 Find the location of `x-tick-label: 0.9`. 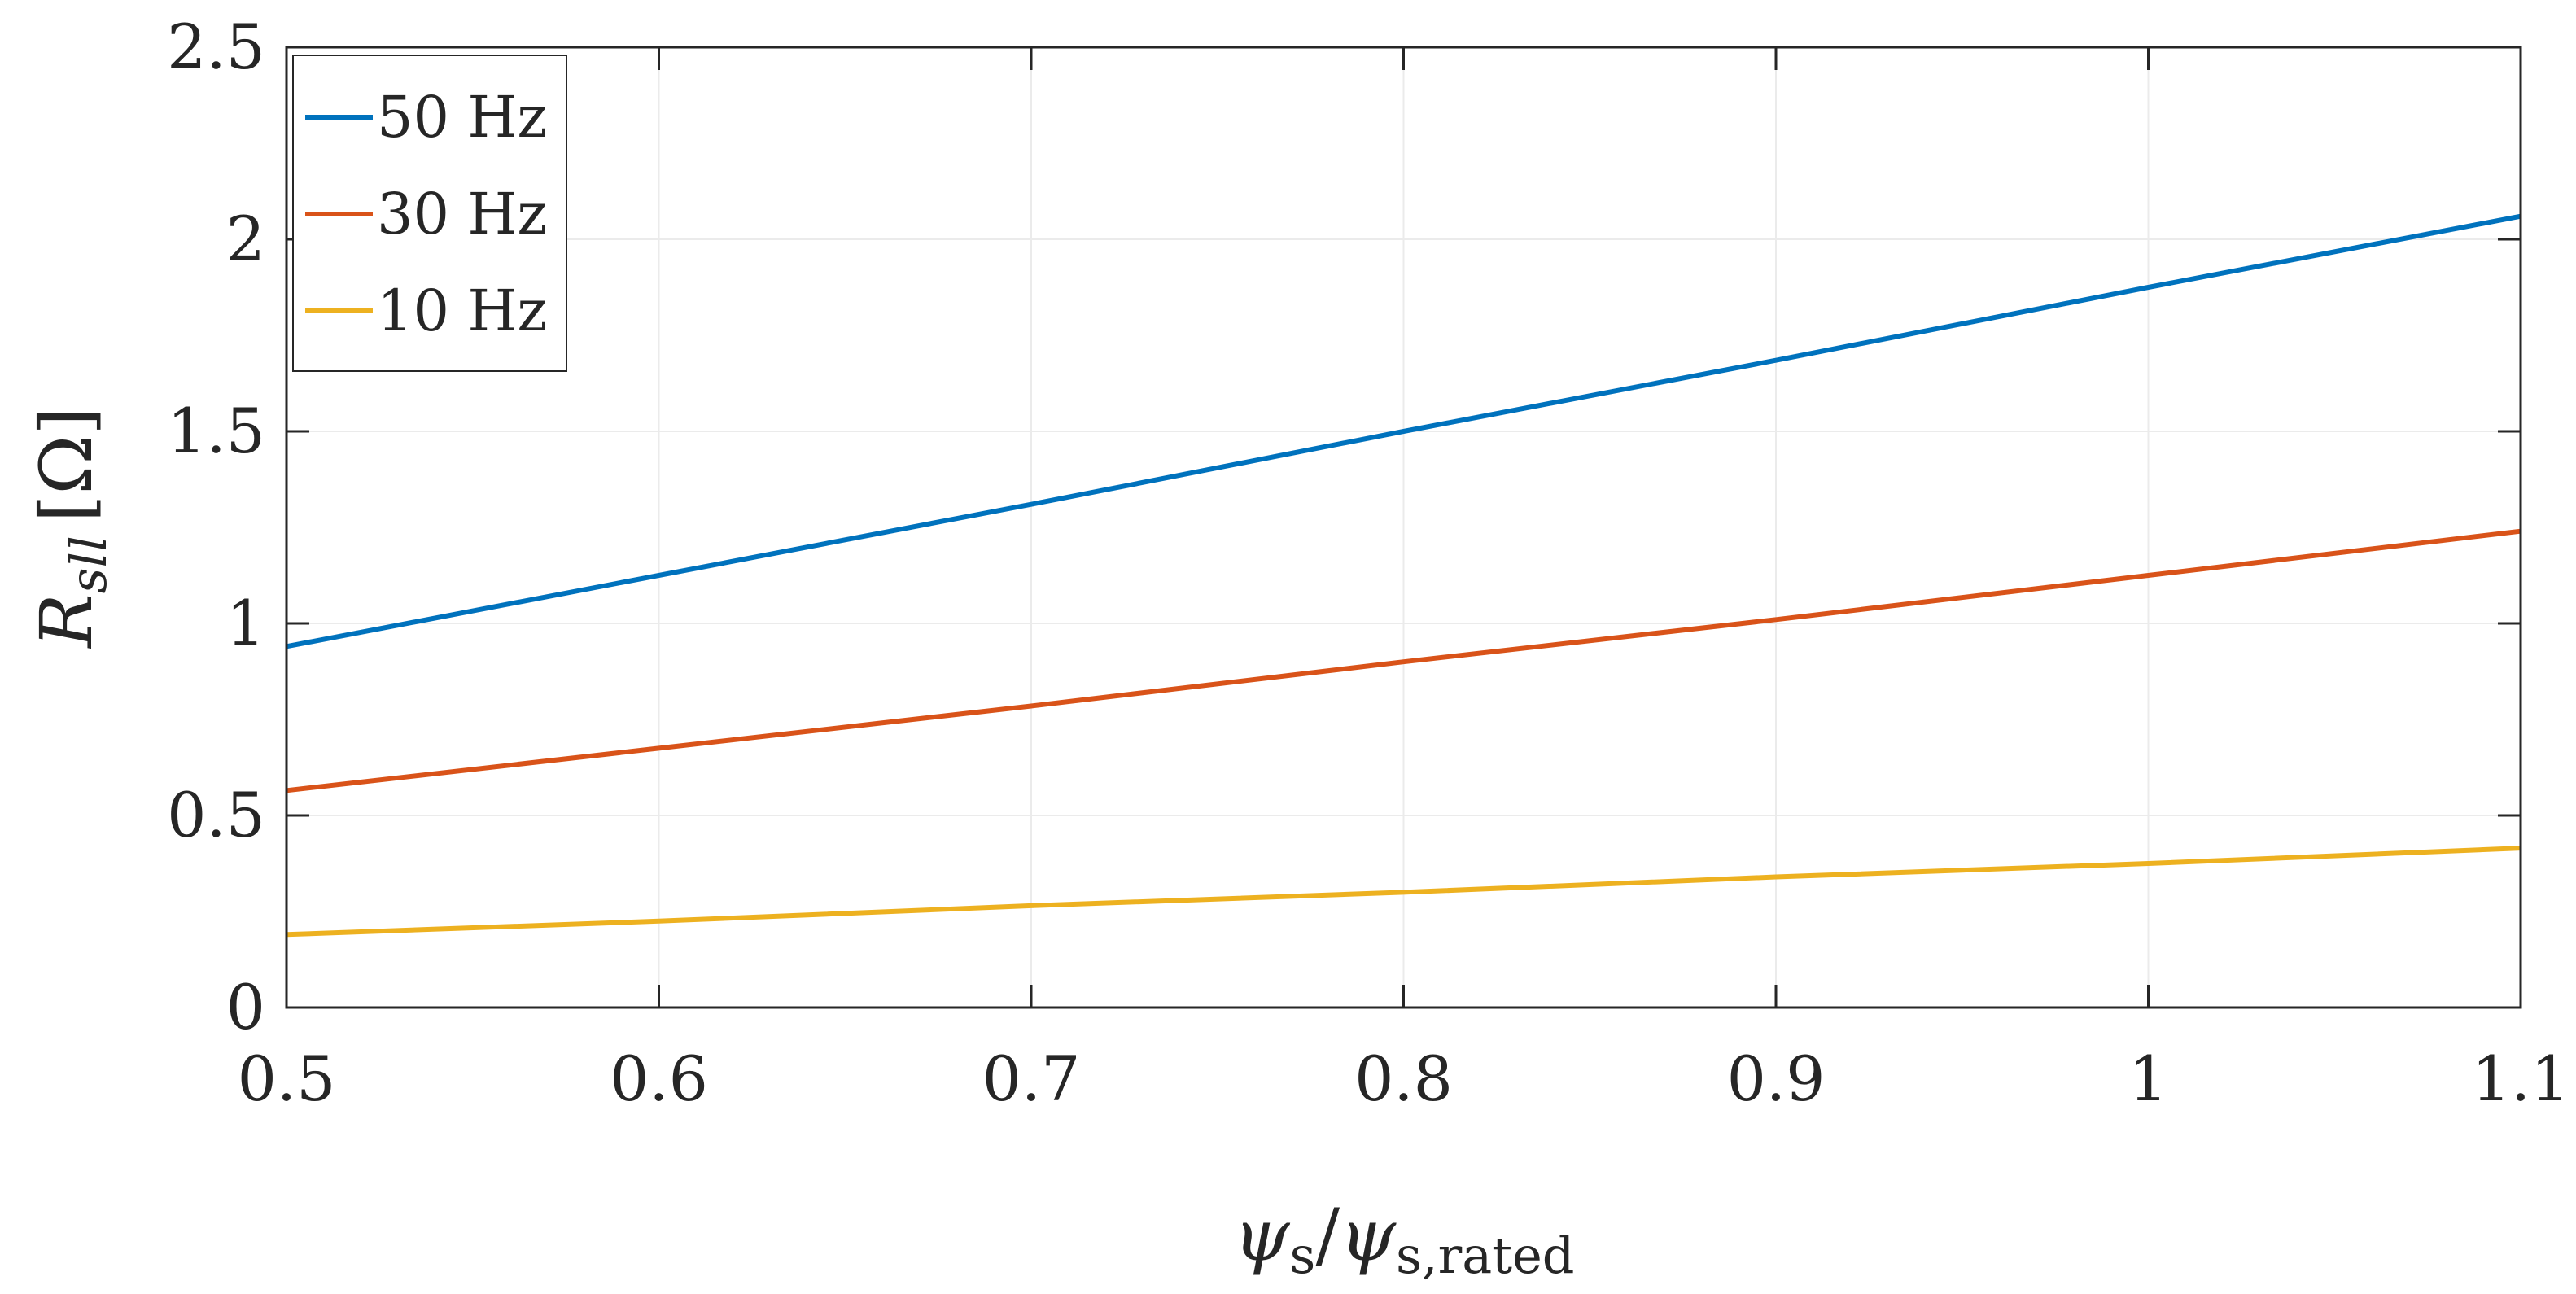

x-tick-label: 0.9 is located at coordinates (1776, 1079).